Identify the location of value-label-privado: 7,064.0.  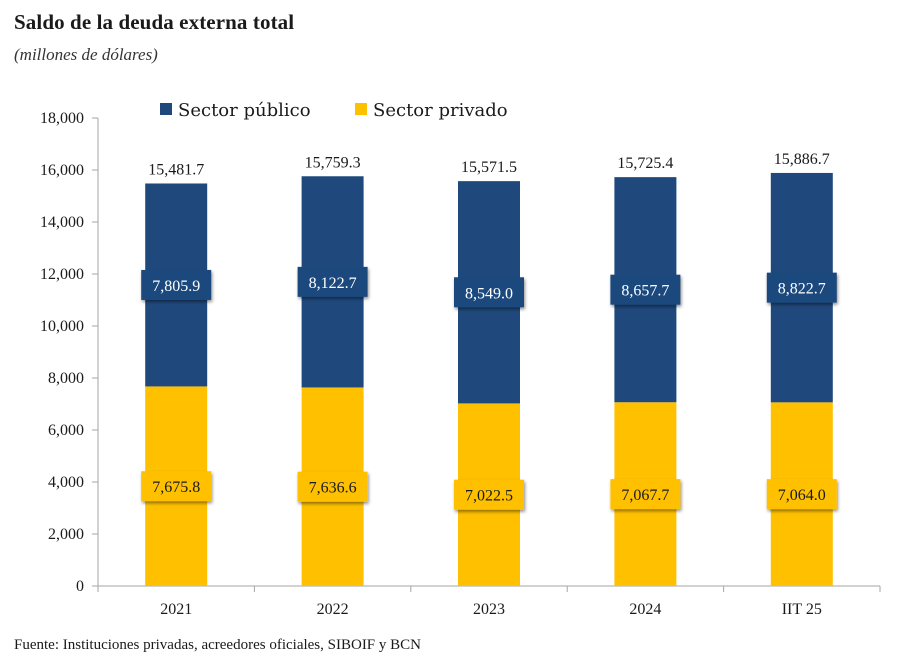
(802, 495).